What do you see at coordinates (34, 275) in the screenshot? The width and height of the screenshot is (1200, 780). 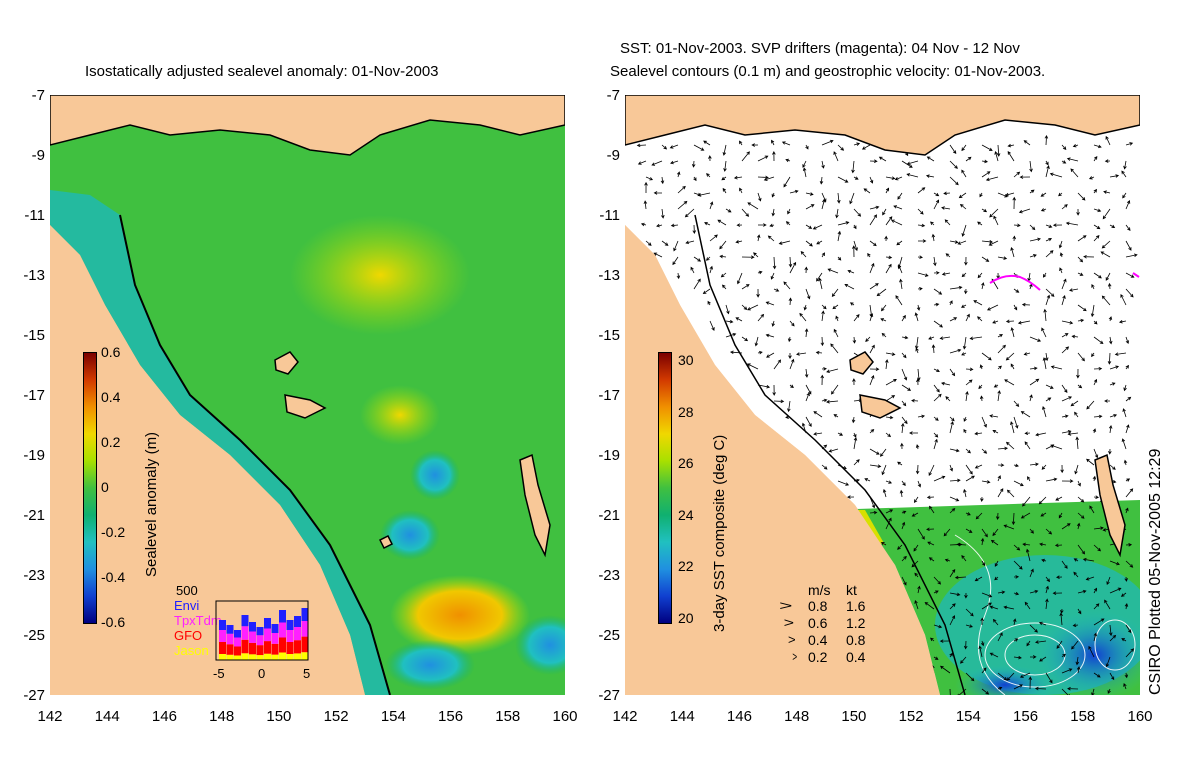 I see `lat-tick-label: -13` at bounding box center [34, 275].